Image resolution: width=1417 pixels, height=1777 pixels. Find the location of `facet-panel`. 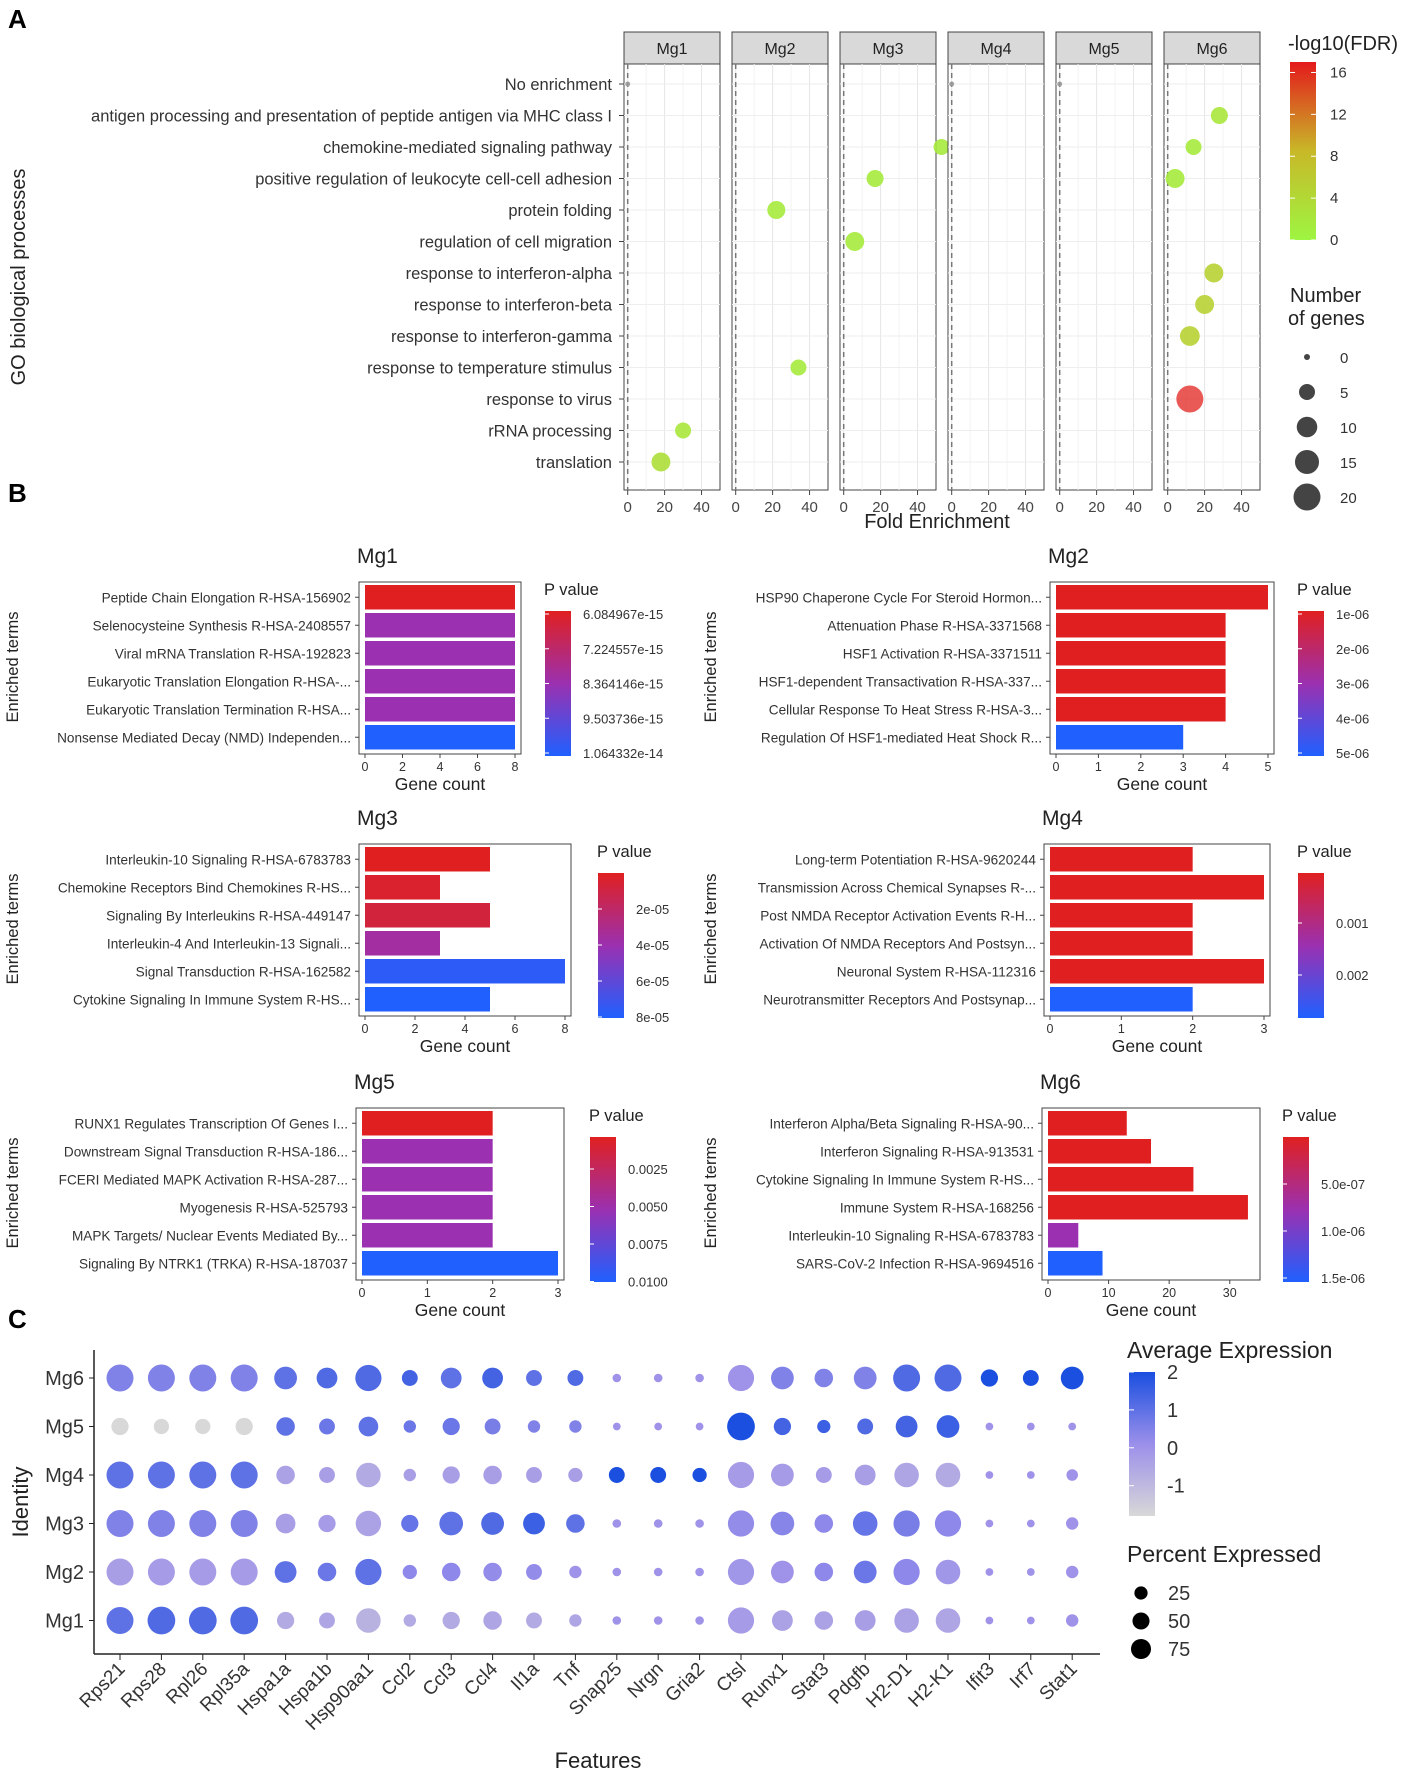

facet-panel is located at coordinates (996, 277).